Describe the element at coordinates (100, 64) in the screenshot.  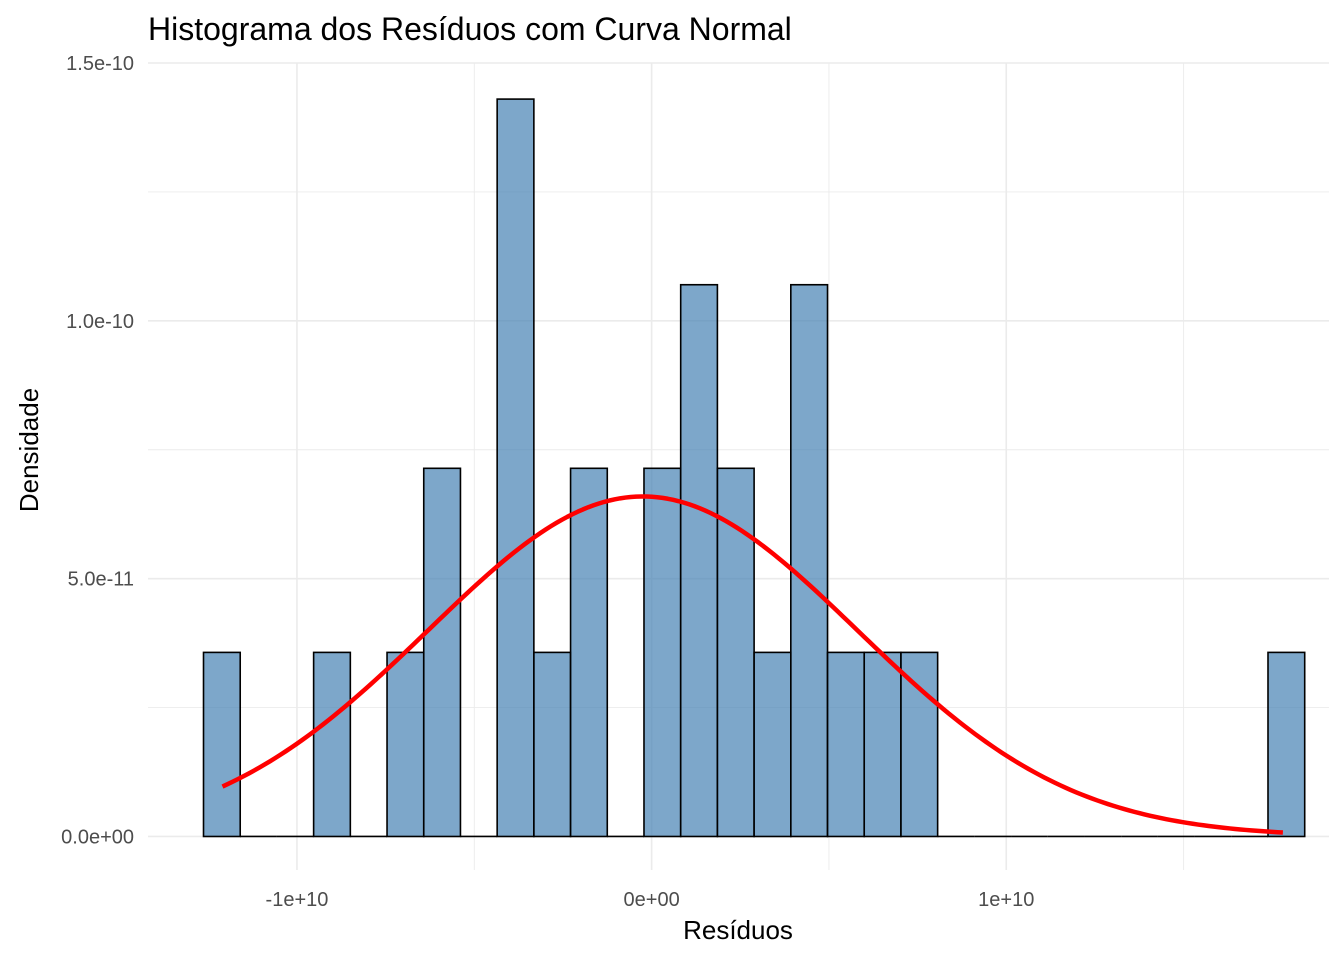
I see `y-tick-label: 1.5e-10` at that location.